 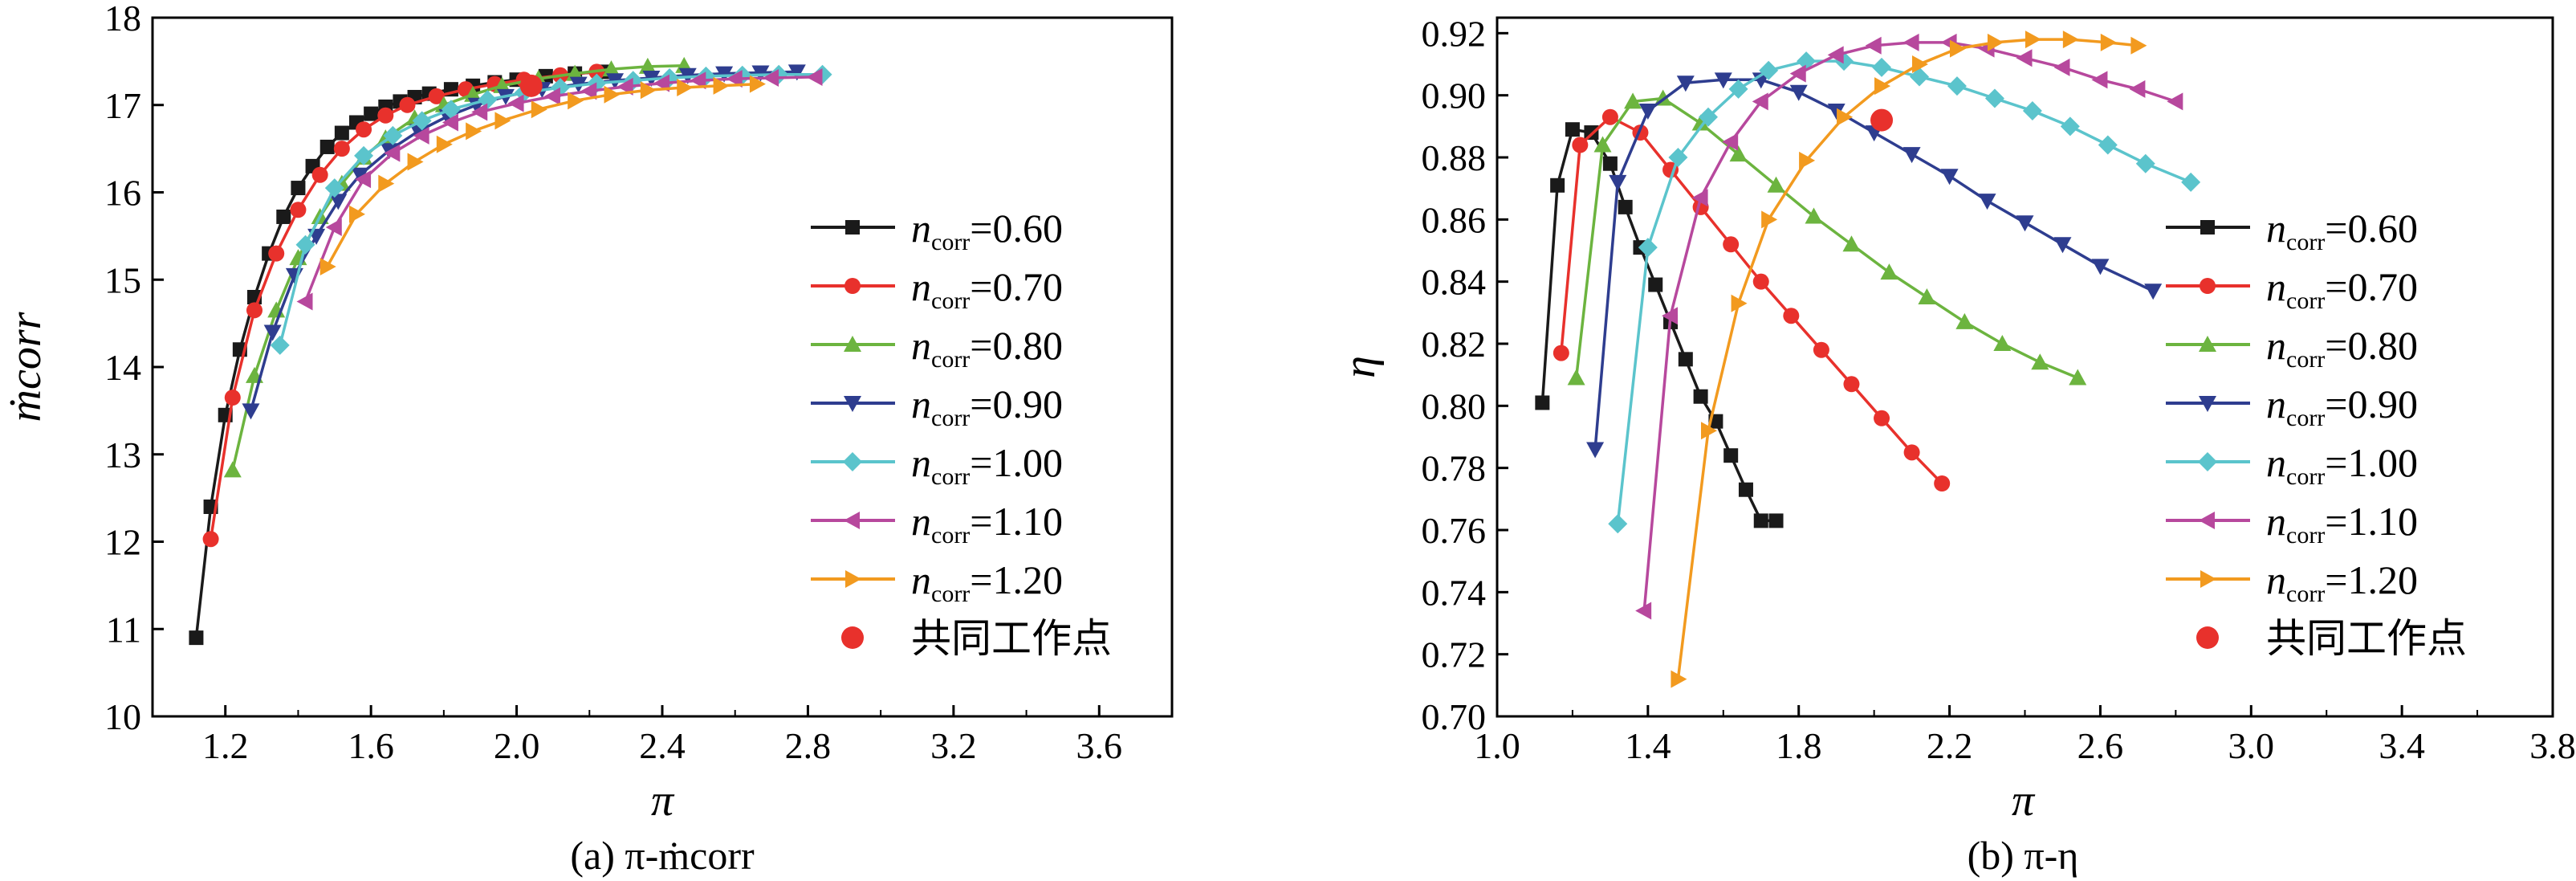 I want to click on panel-b-legend-item: ncorr=1.20, so click(x=2292, y=582).